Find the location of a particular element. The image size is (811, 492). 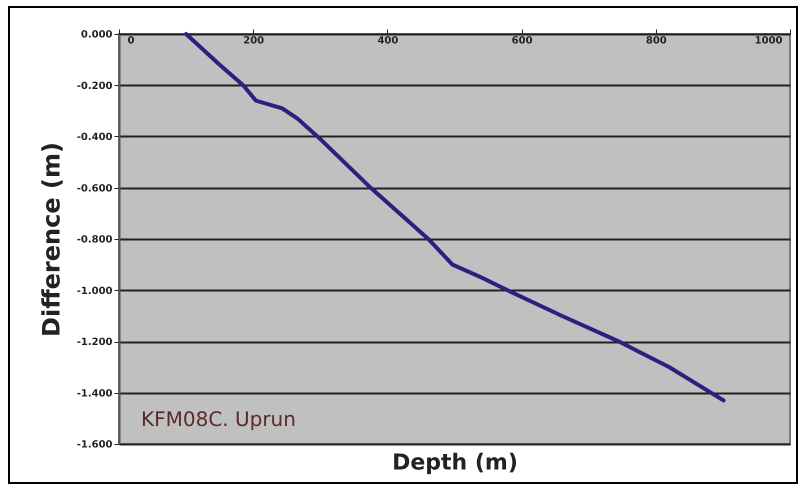

y-tick-label: -0.400 is located at coordinates (94, 137).